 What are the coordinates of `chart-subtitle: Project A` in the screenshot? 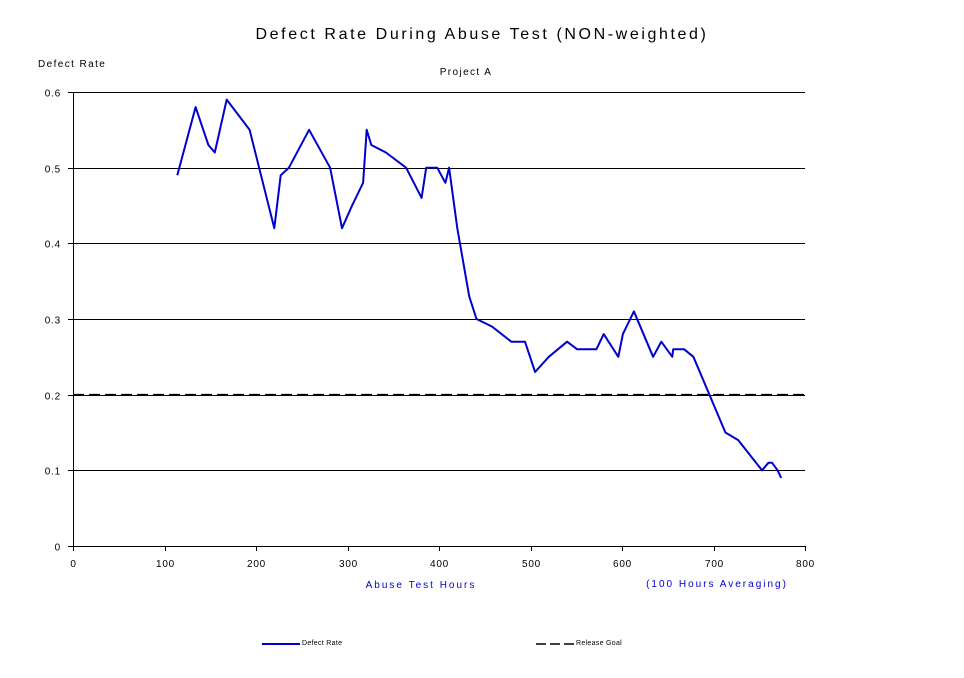 It's located at (466, 72).